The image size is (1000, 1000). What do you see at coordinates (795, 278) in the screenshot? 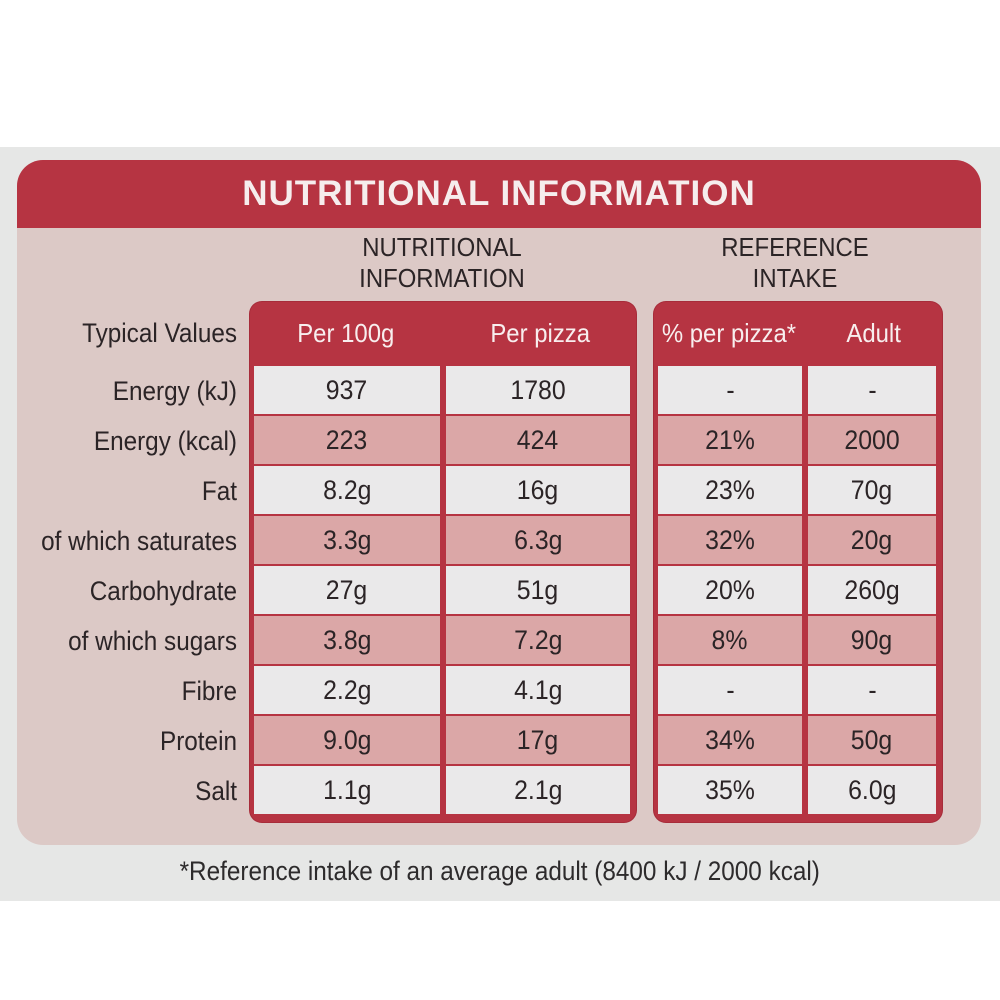
I see `group-title-reference-line2: INTAKE` at bounding box center [795, 278].